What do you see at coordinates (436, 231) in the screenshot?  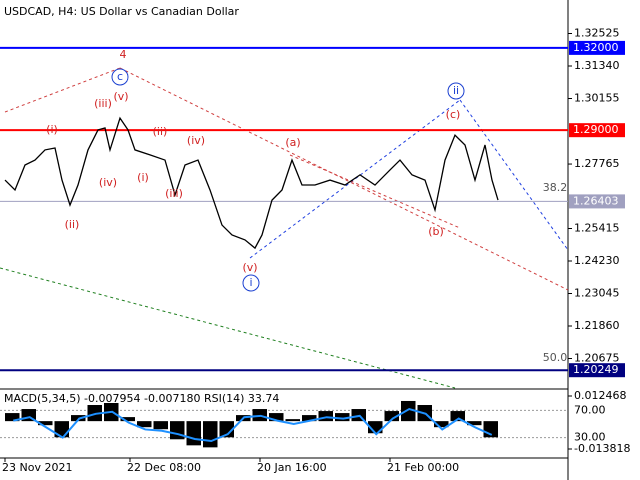 I see `wave-label: (b)` at bounding box center [436, 231].